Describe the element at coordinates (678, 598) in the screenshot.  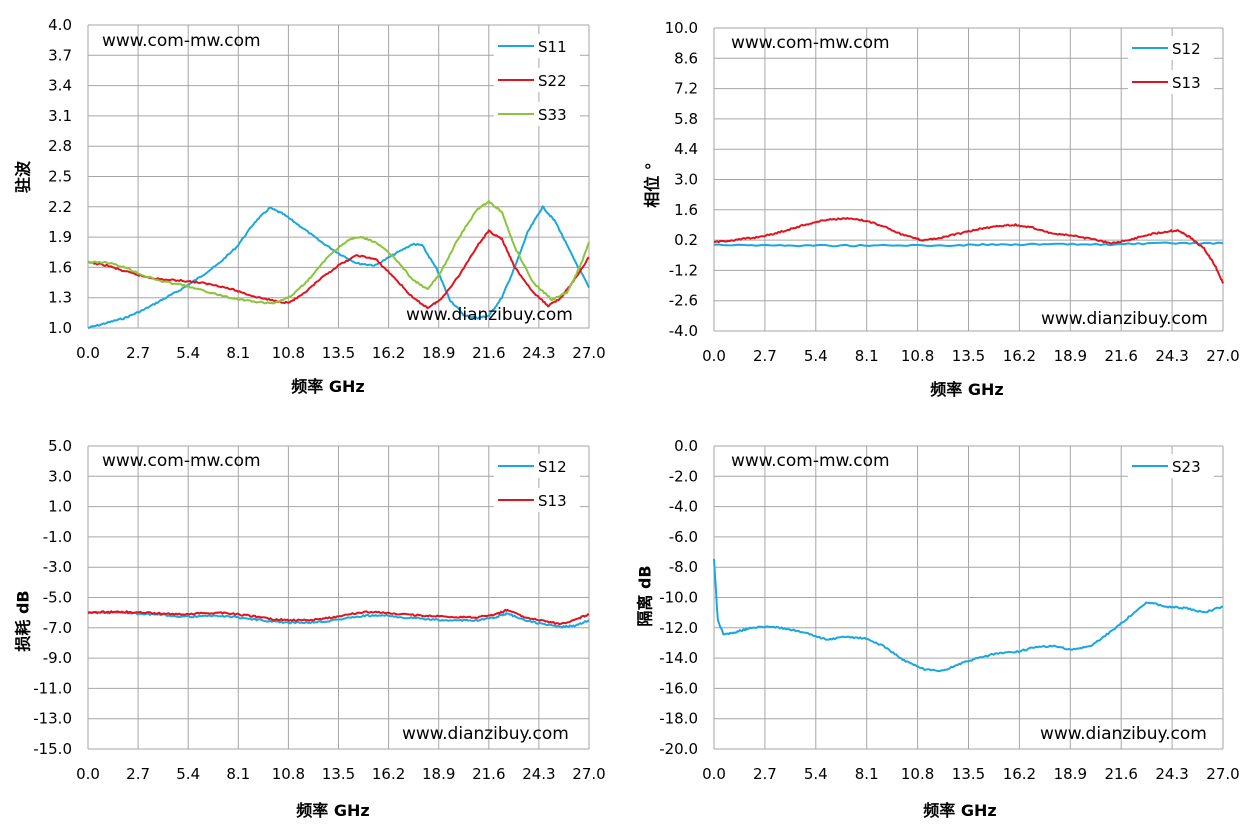
I see `y-tick-label: -10.0` at that location.